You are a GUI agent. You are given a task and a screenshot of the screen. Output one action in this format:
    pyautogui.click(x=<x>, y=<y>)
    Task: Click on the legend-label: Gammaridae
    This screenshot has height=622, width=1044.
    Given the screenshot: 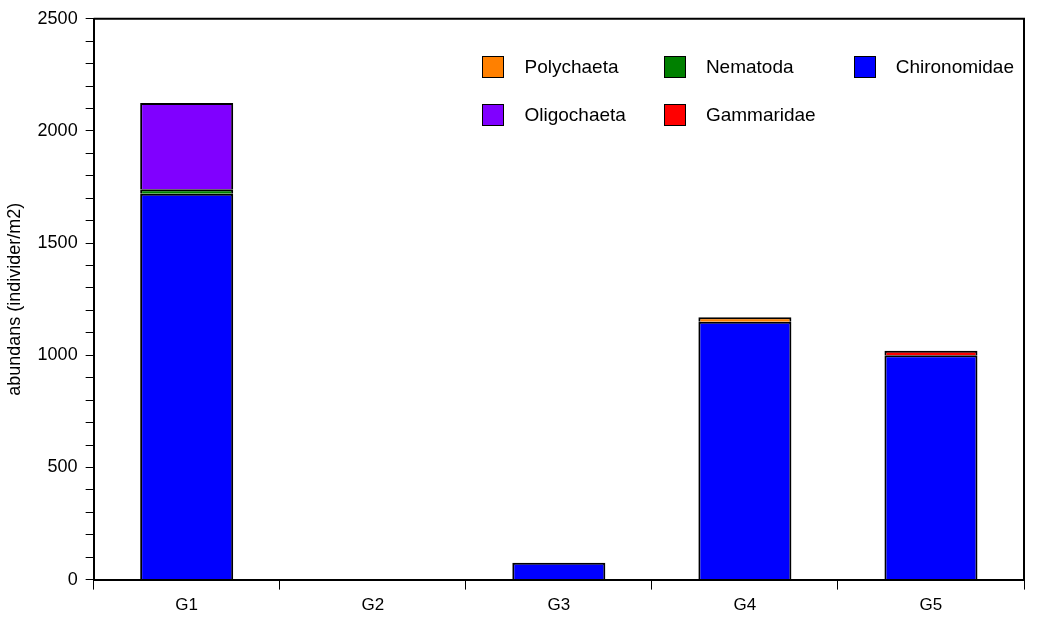 What is the action you would take?
    pyautogui.click(x=760, y=115)
    